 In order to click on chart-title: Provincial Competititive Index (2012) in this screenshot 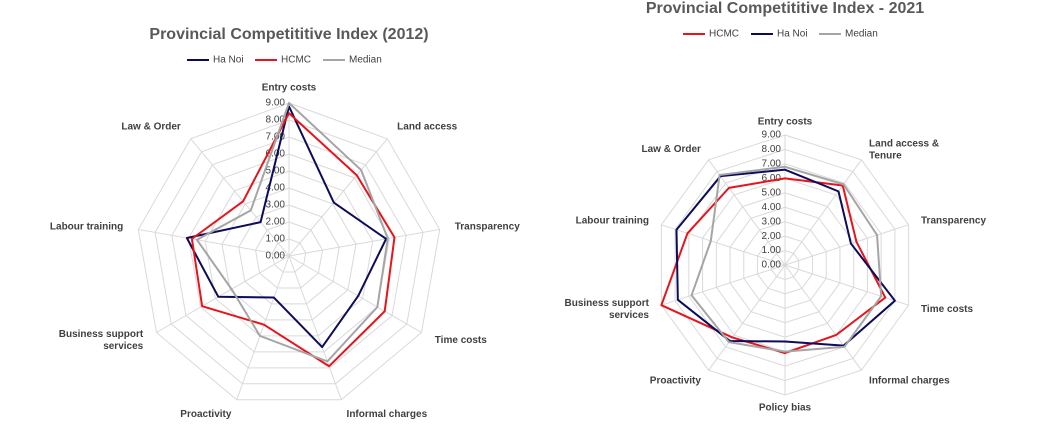, I will do `click(288, 34)`.